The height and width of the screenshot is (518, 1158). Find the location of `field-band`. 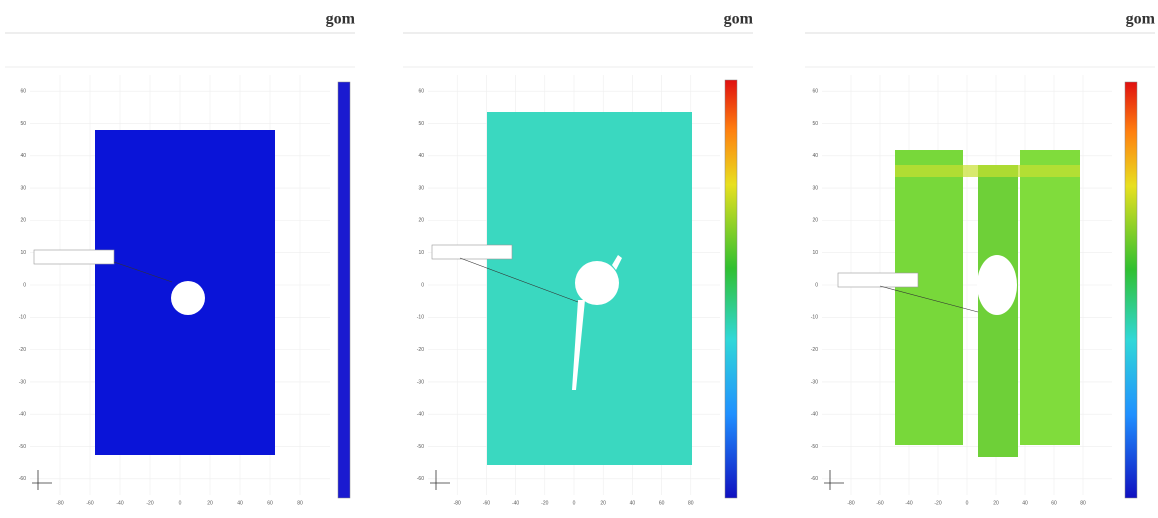

field-band is located at coordinates (987, 171).